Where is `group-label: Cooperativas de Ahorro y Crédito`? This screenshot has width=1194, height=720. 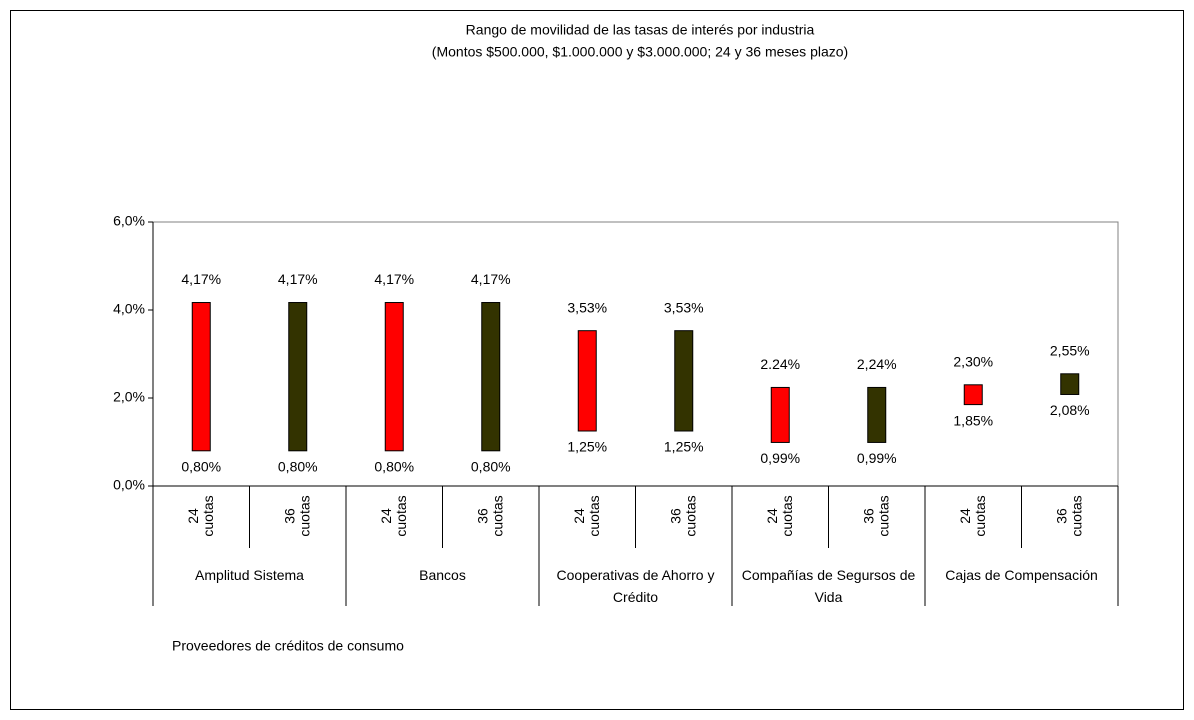 group-label: Cooperativas de Ahorro y Crédito is located at coordinates (635, 586).